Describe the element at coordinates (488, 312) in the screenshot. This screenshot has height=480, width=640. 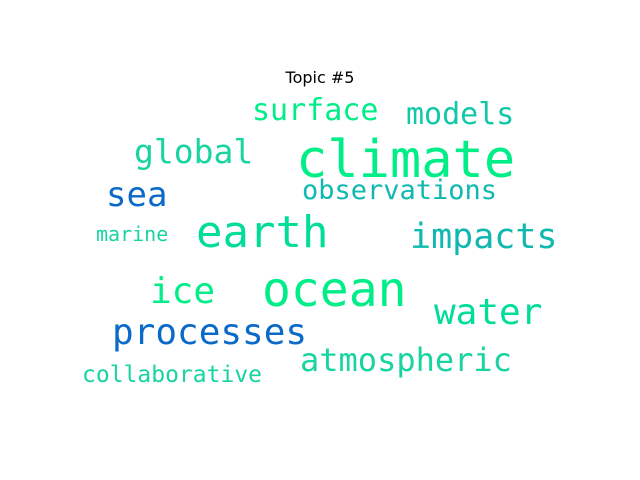
I see `word-water: water` at that location.